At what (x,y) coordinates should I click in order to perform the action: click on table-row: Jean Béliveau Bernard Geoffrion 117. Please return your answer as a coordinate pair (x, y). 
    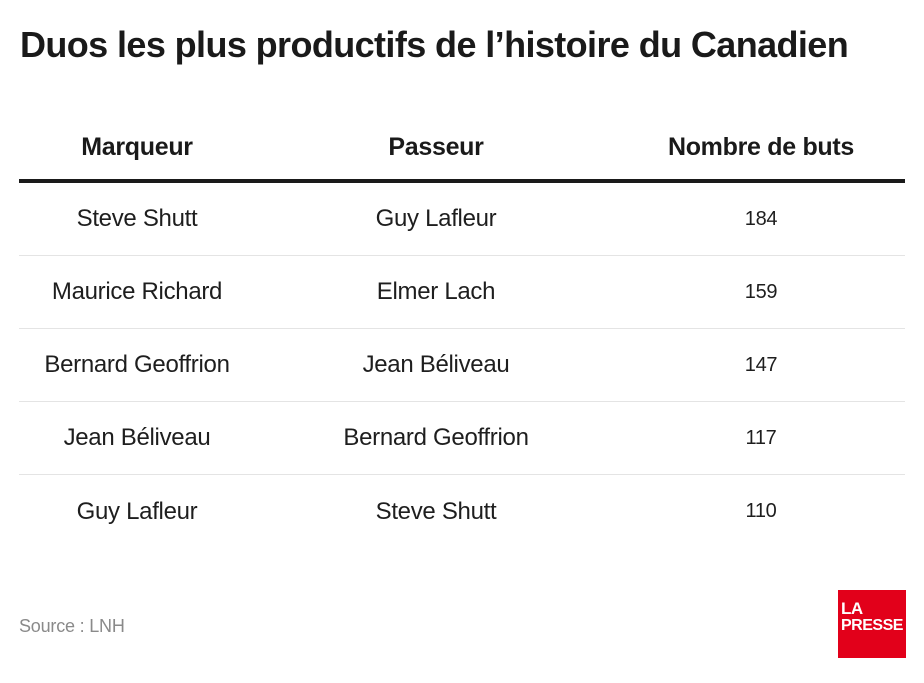
    Looking at the image, I should click on (462, 438).